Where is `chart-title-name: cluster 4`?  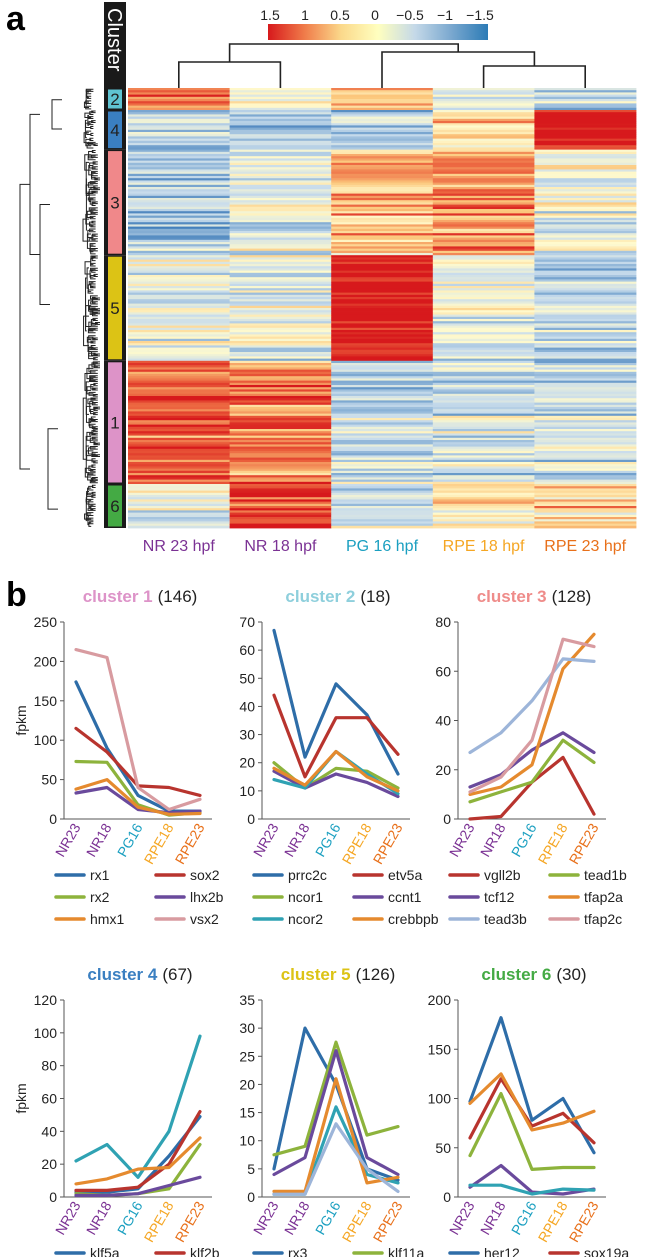
chart-title-name: cluster 4 is located at coordinates (122, 974).